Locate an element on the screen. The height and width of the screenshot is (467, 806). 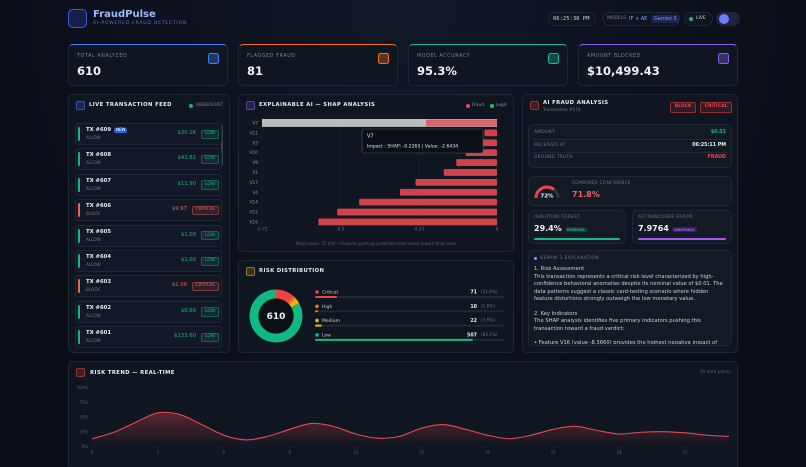
panel-title: LIVE TRANSACTION FEED is located at coordinates (130, 105).